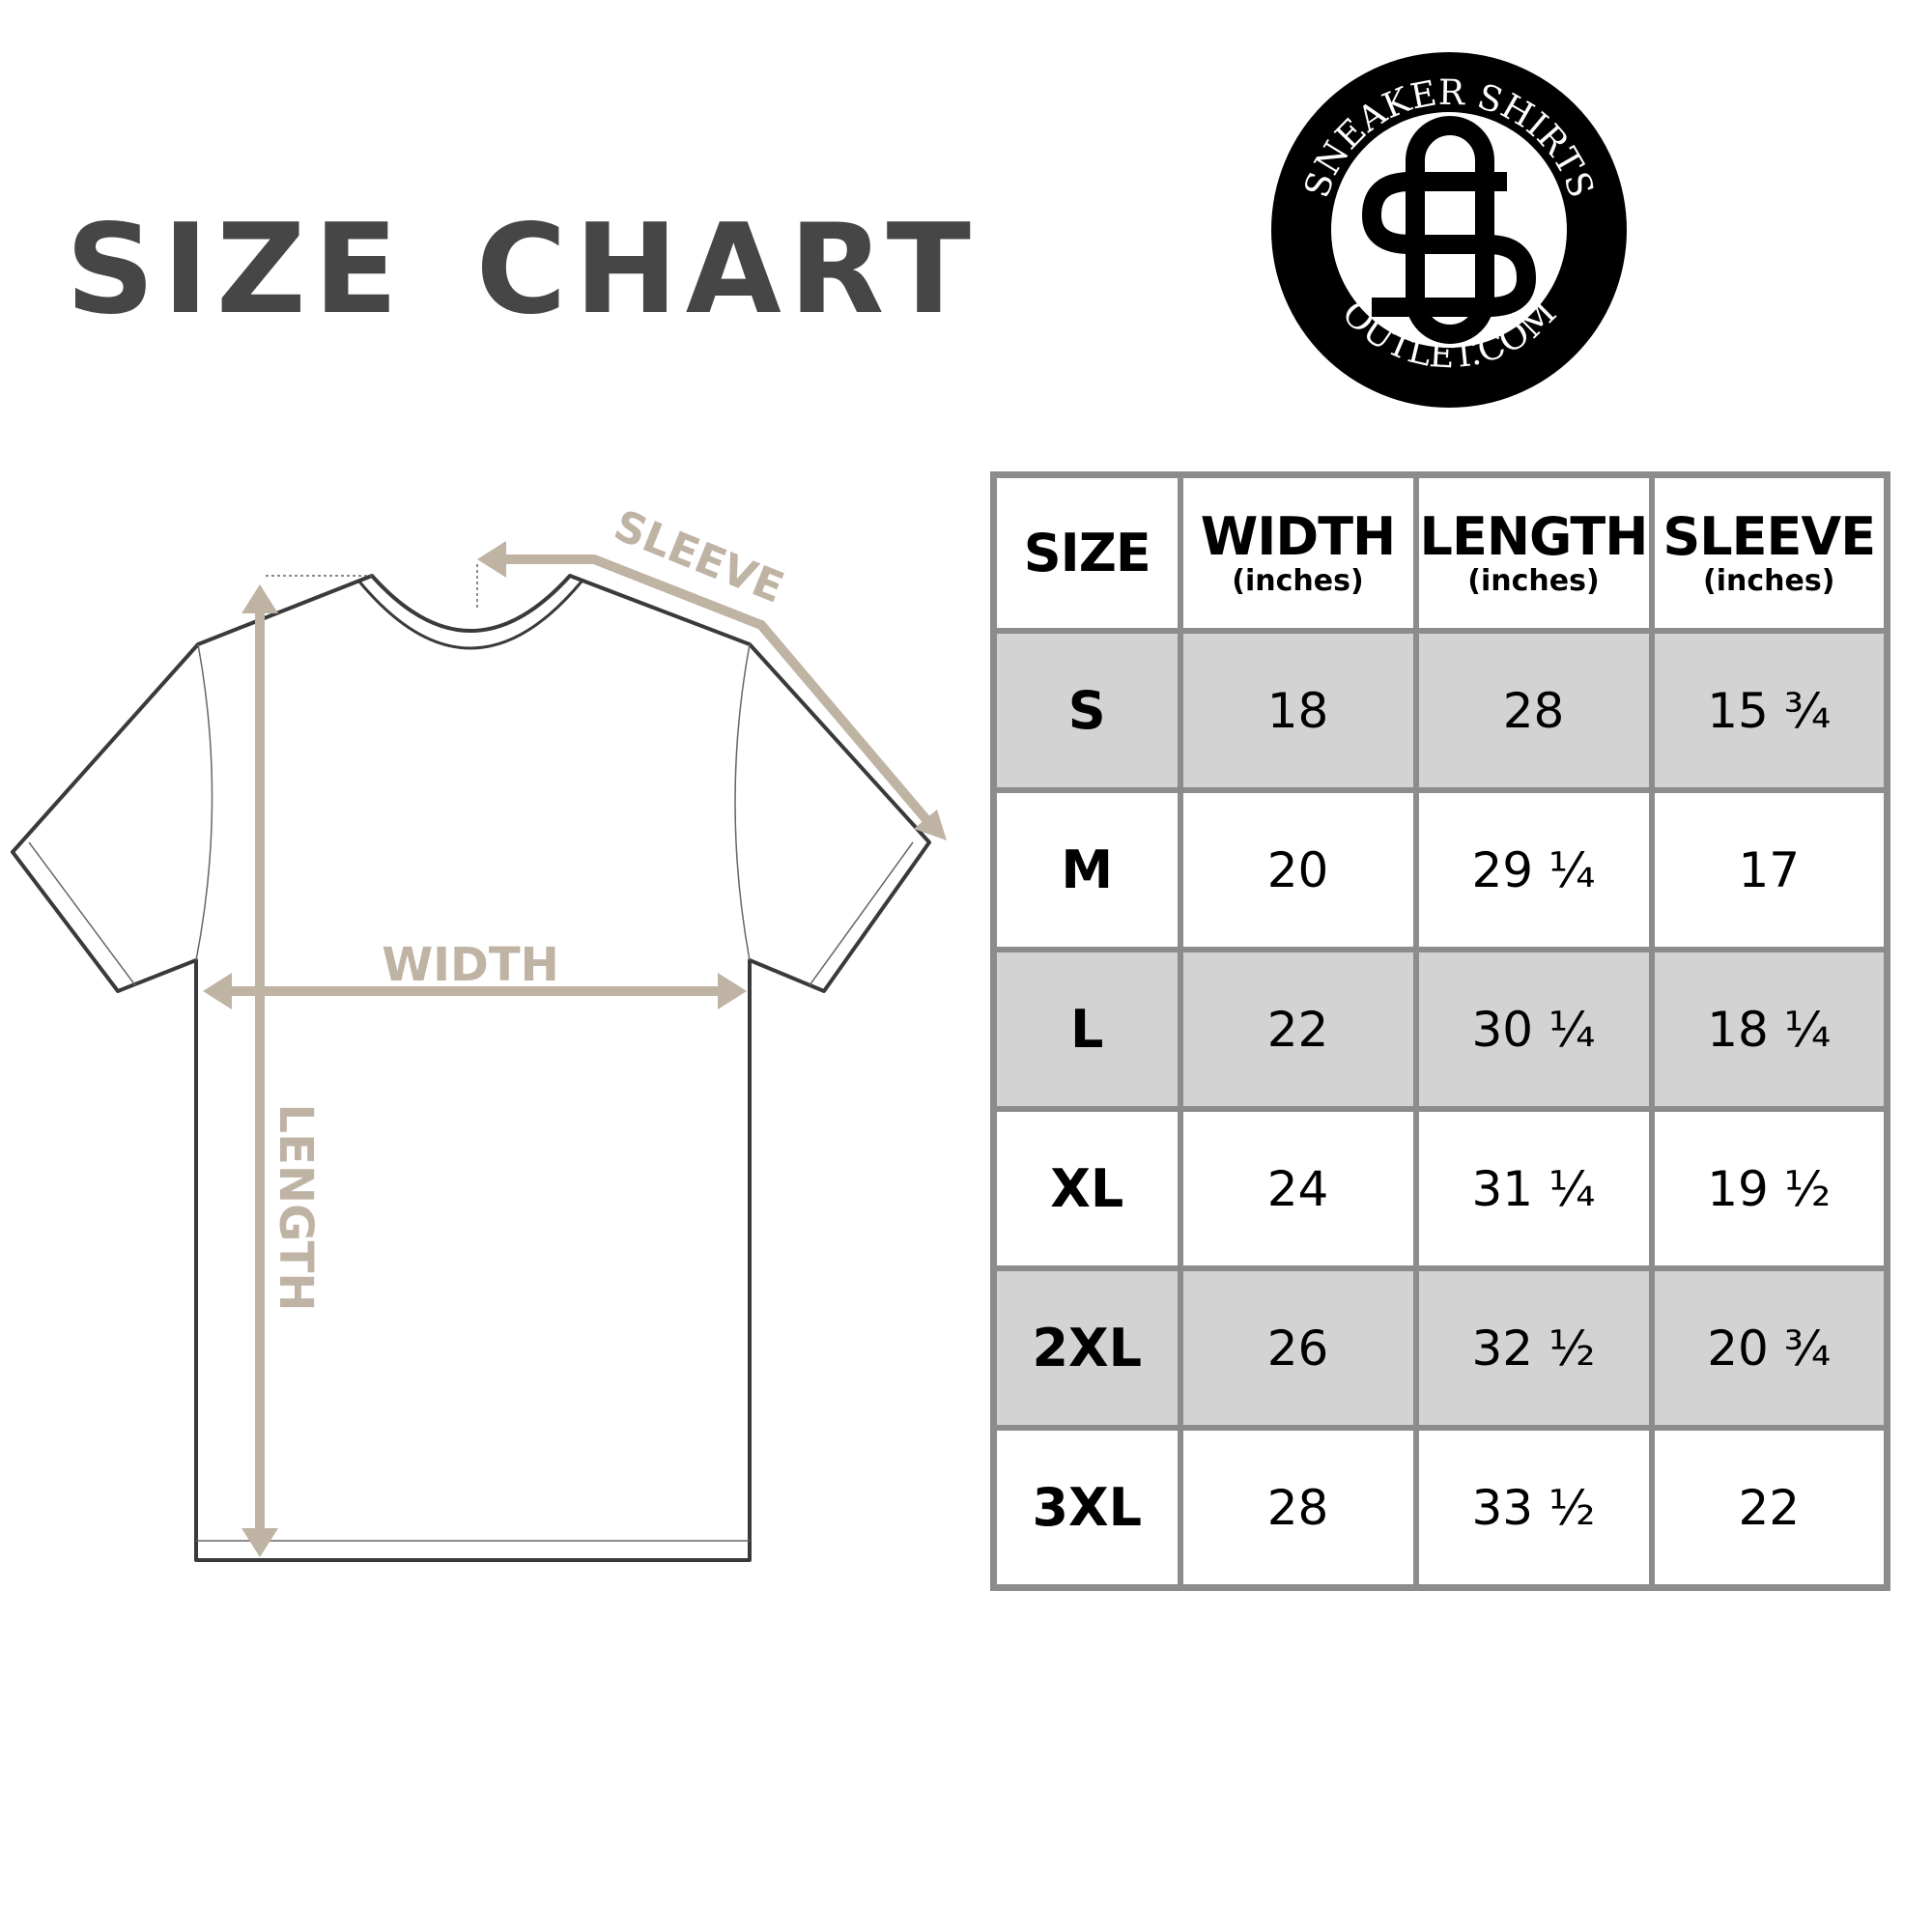 This screenshot has height=1932, width=1932. I want to click on length-cell: 29 ¼, so click(1533, 869).